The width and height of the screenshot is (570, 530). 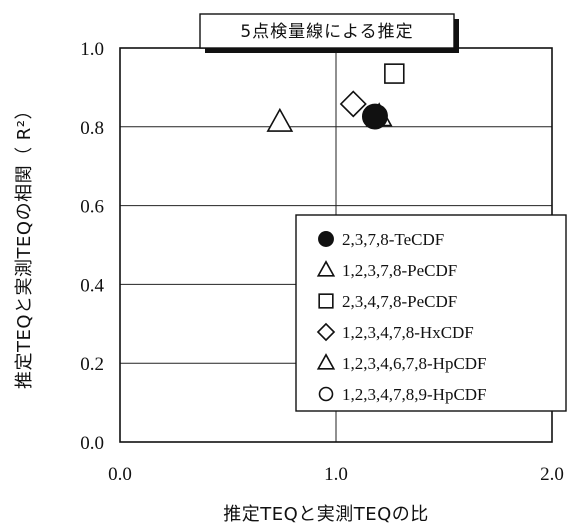 What do you see at coordinates (92, 285) in the screenshot?
I see `y-tick-label: 0.4` at bounding box center [92, 285].